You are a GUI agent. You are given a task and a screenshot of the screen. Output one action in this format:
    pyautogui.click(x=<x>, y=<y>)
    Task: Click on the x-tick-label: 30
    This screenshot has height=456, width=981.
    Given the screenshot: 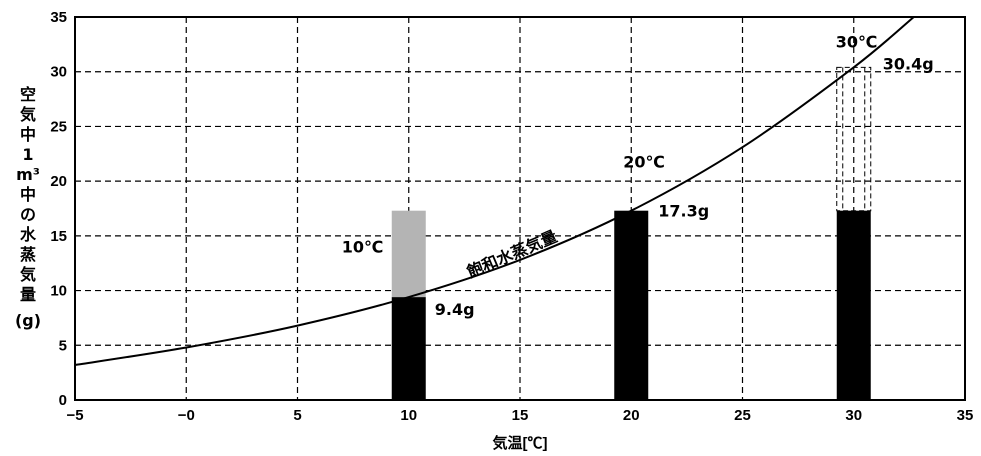 What is the action you would take?
    pyautogui.click(x=853, y=415)
    